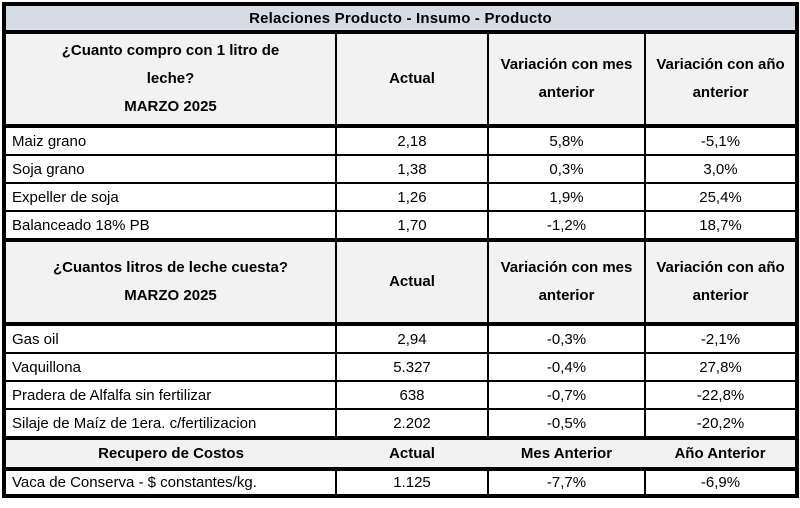  What do you see at coordinates (566, 197) in the screenshot?
I see `value-variacion-mes: 1,9%` at bounding box center [566, 197].